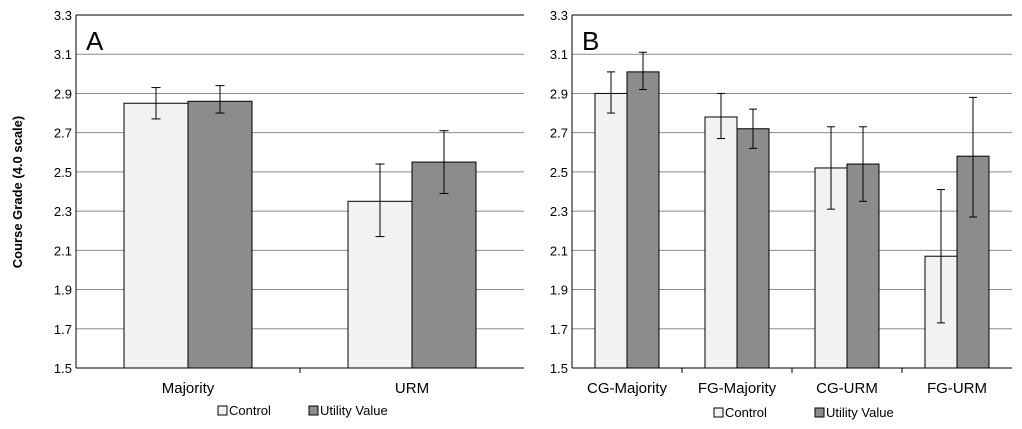 The height and width of the screenshot is (429, 1022). What do you see at coordinates (63, 133) in the screenshot?
I see `y-tick-label-a-6: 2.7` at bounding box center [63, 133].